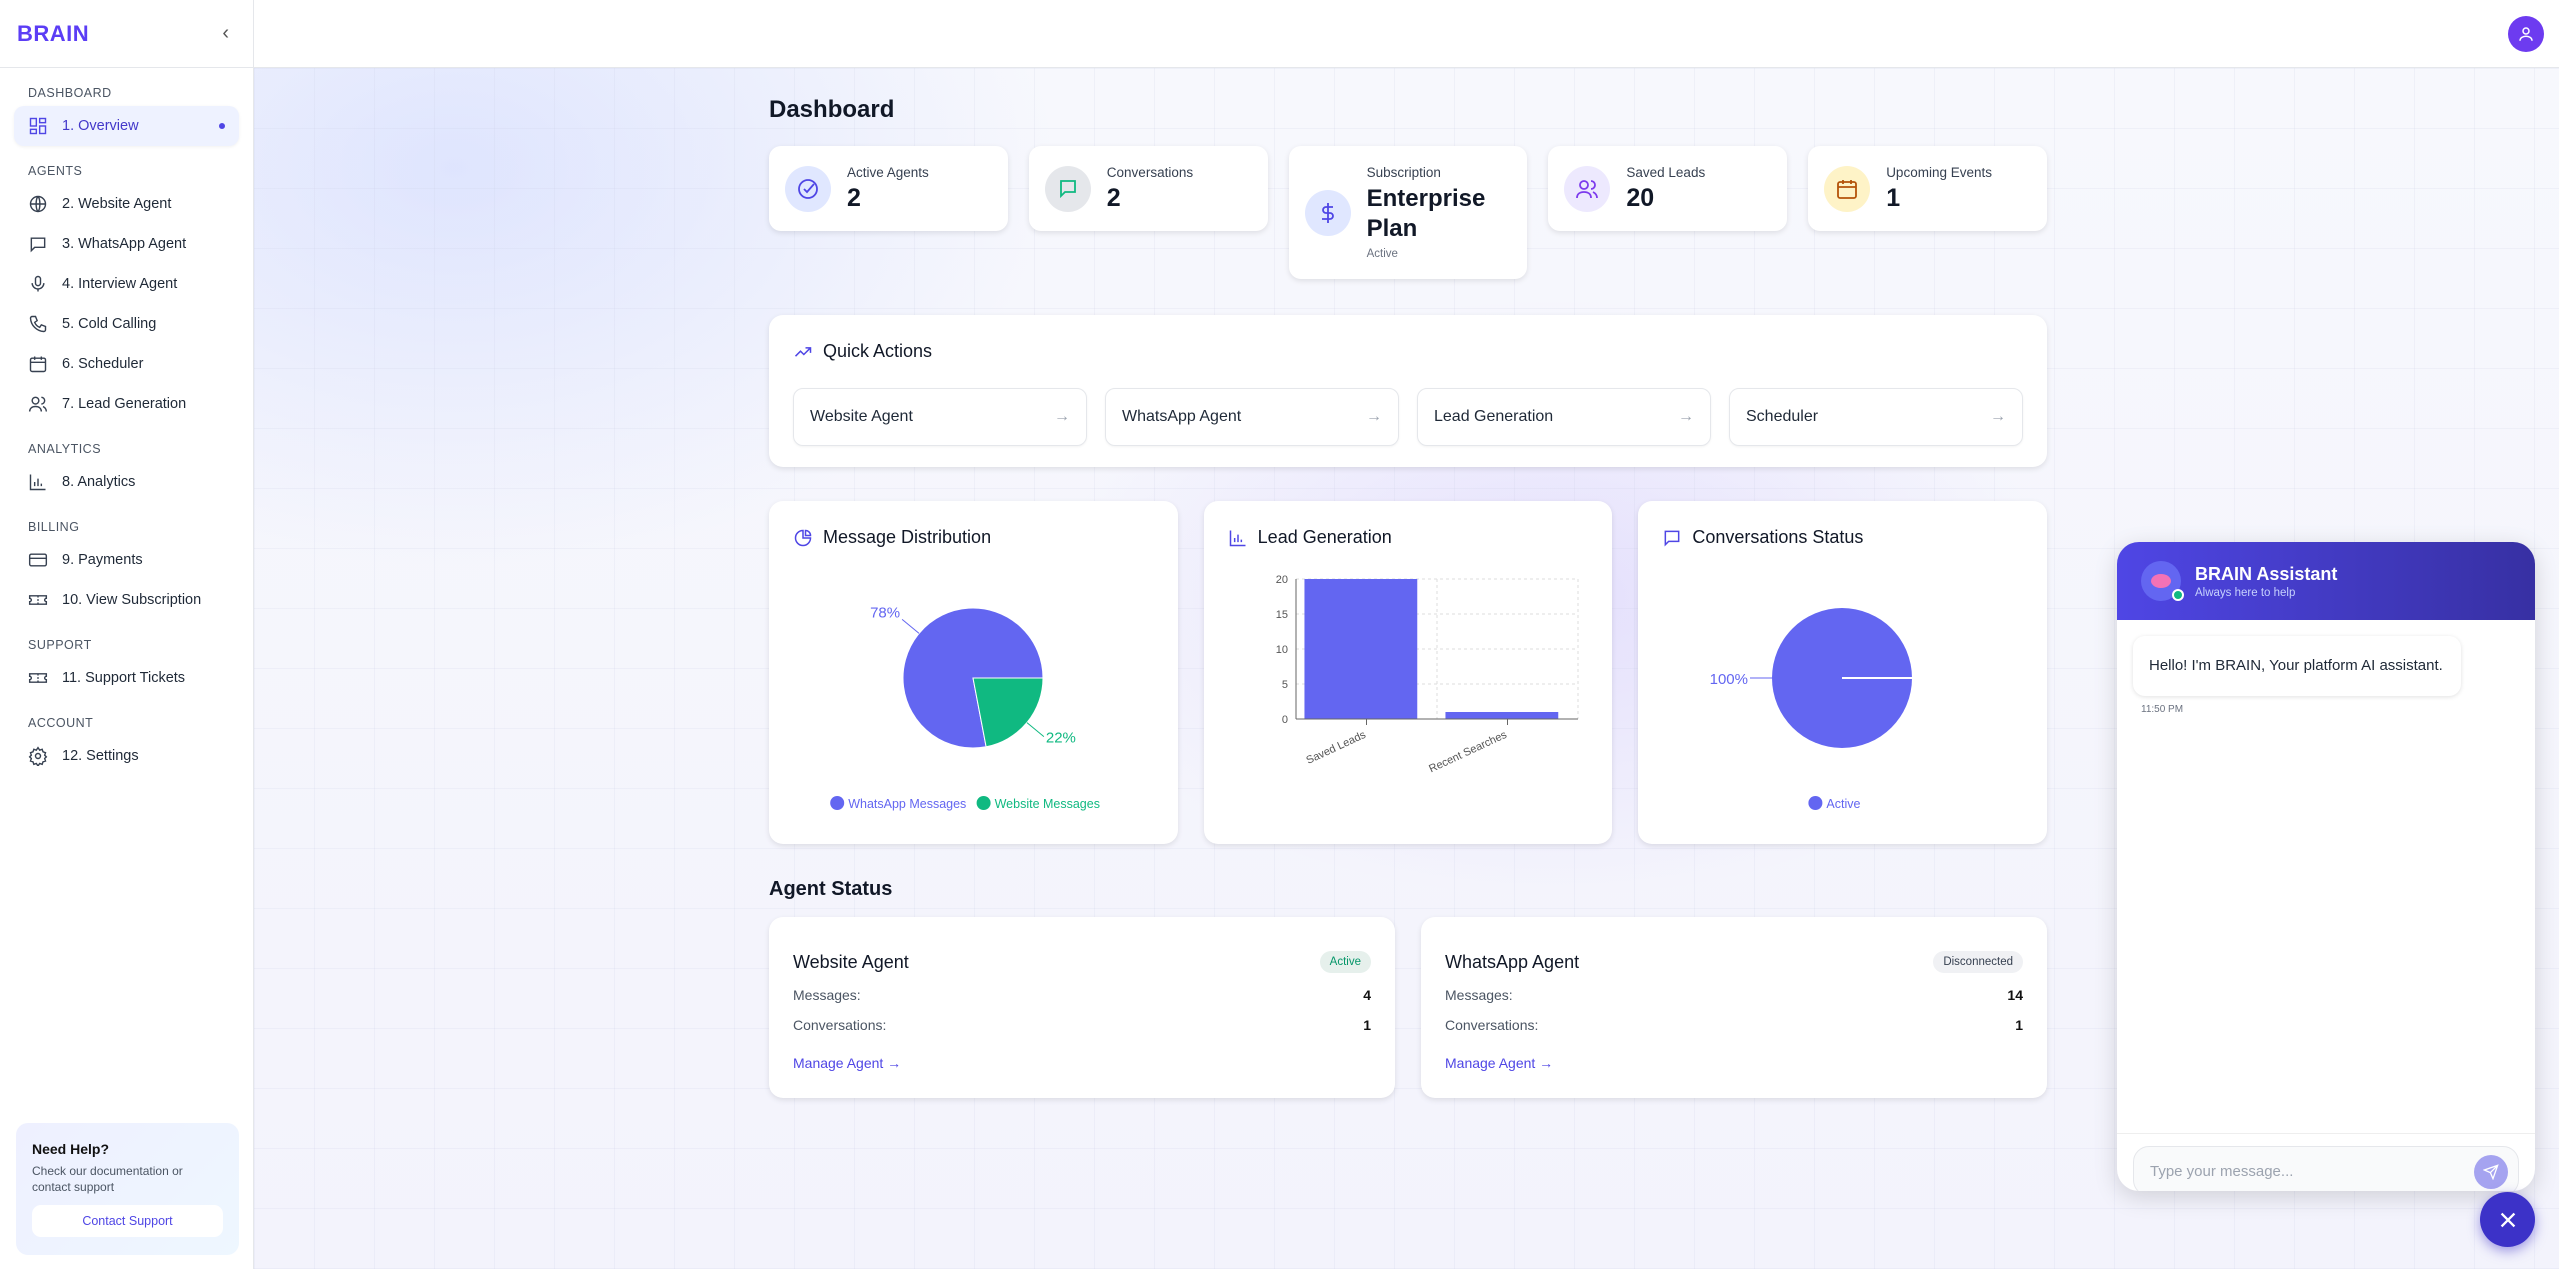 The image size is (2559, 1269). What do you see at coordinates (1512, 961) in the screenshot?
I see `agent-name: WhatsApp Agent` at bounding box center [1512, 961].